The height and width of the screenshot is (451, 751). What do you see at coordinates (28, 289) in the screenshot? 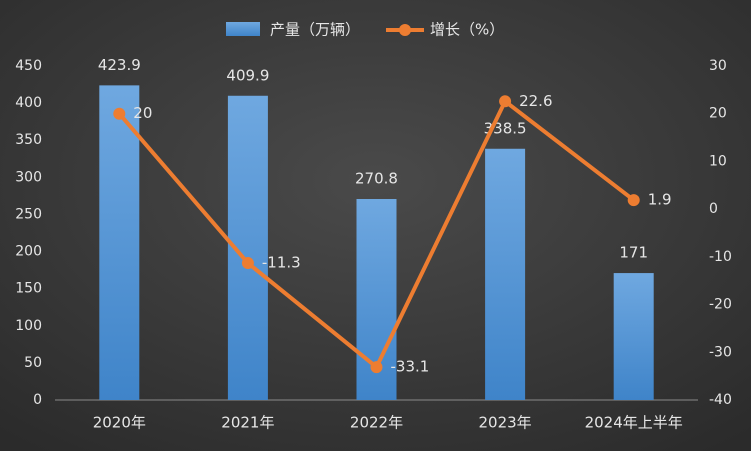
I see `y-tick-label: 150` at bounding box center [28, 289].